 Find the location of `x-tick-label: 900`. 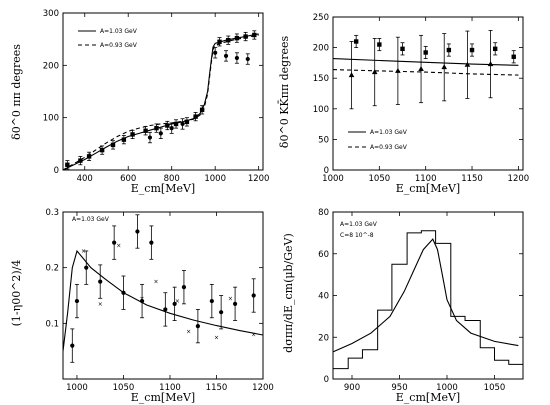

x-tick-label: 900 is located at coordinates (352, 388).